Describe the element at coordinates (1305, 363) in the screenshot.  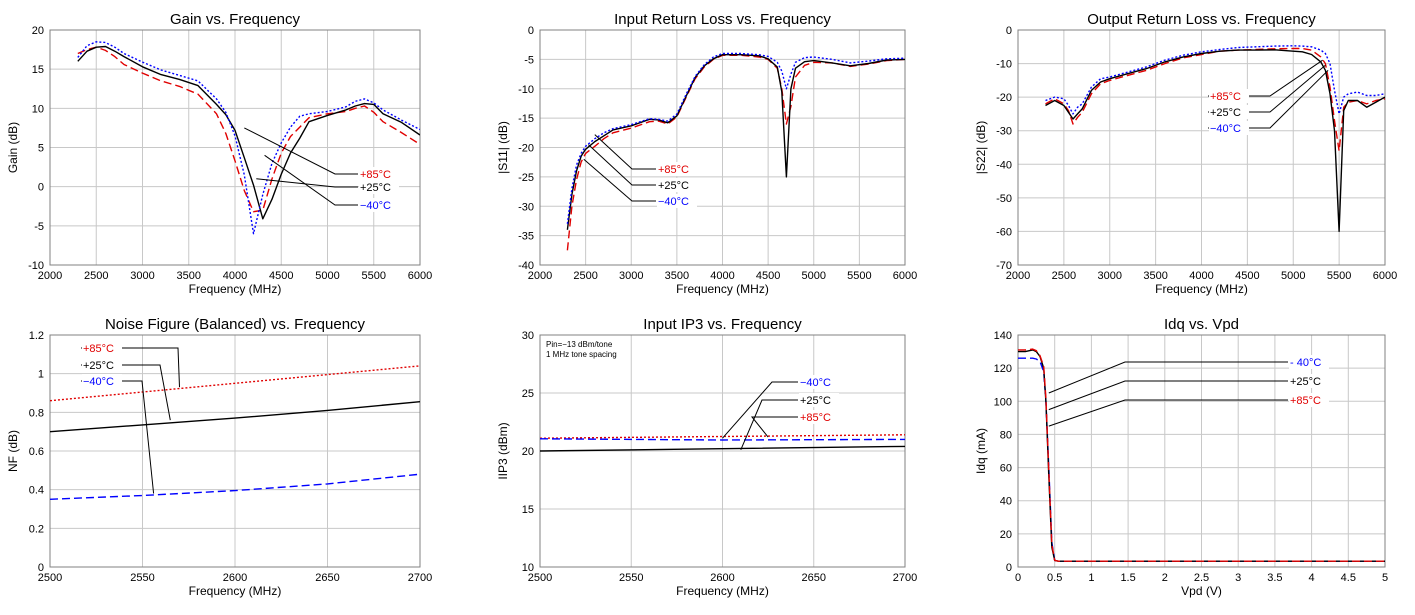
I see `annotation-label: - 40°C` at that location.